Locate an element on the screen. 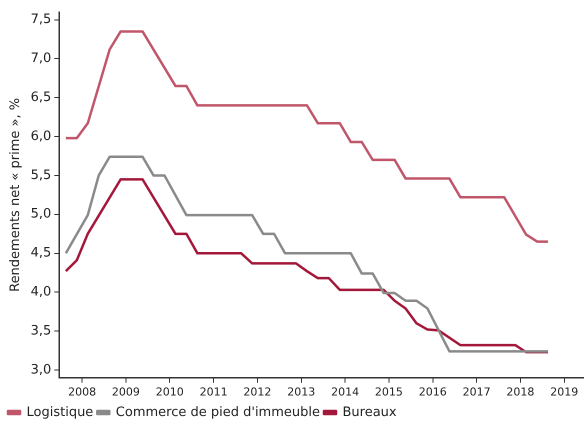 The height and width of the screenshot is (429, 584). x-tick-label: 2016 is located at coordinates (432, 391).